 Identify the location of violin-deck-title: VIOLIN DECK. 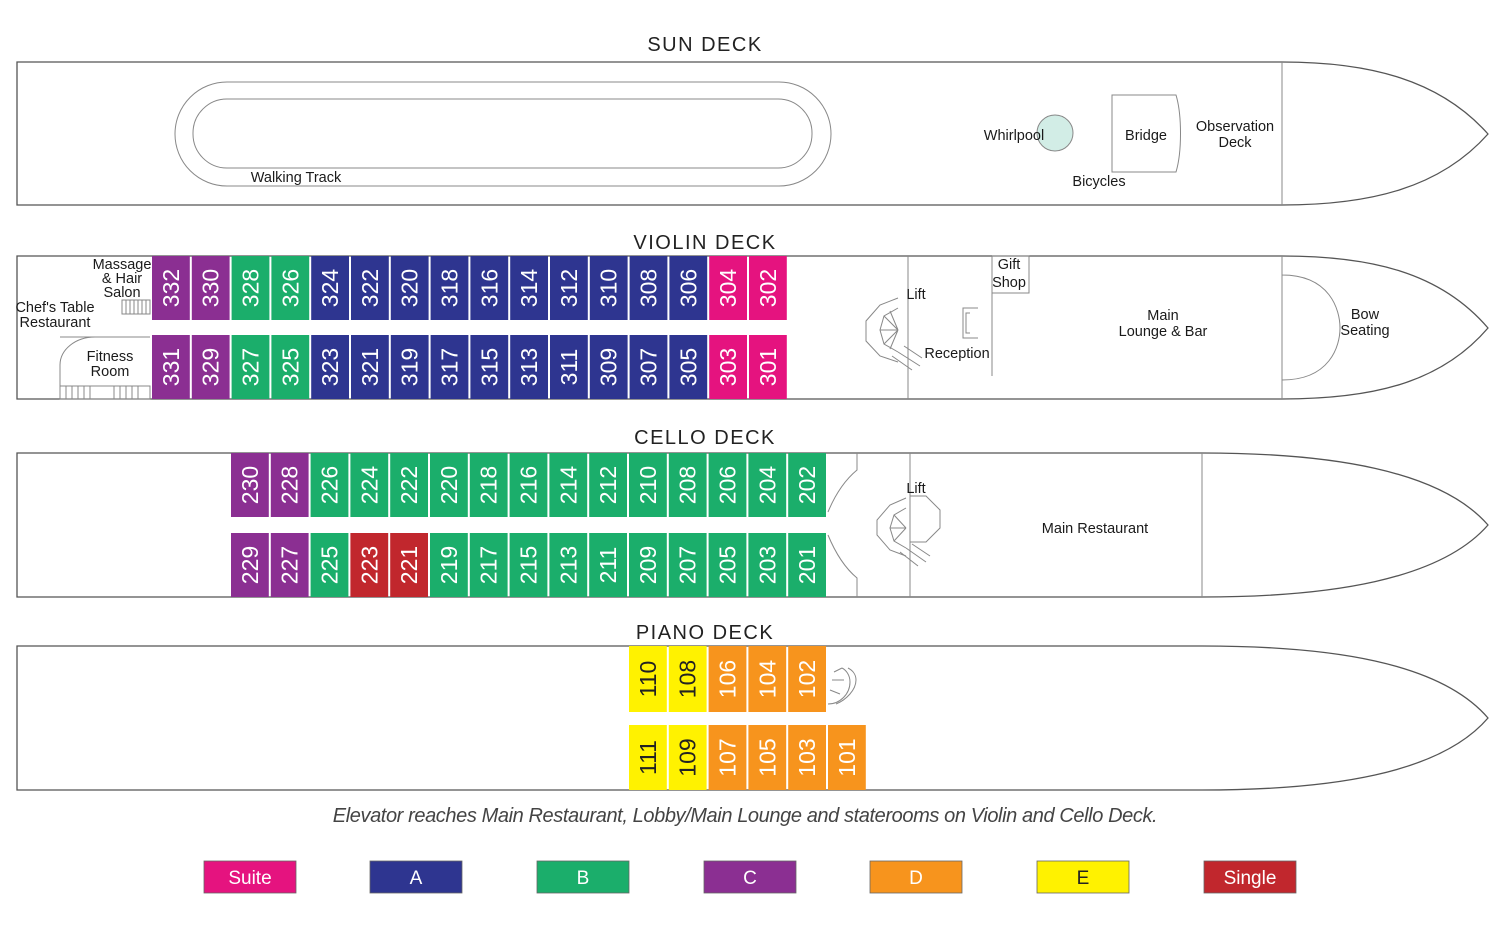
(704, 243).